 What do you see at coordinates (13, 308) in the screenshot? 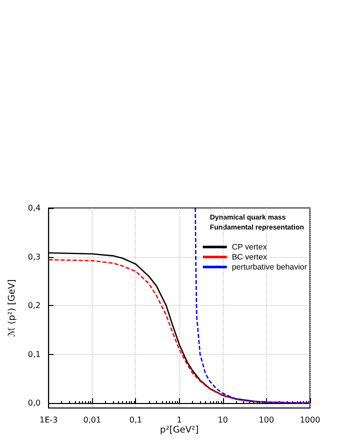
I see `y-axis-title: ℳ (p²) [GeV]` at bounding box center [13, 308].